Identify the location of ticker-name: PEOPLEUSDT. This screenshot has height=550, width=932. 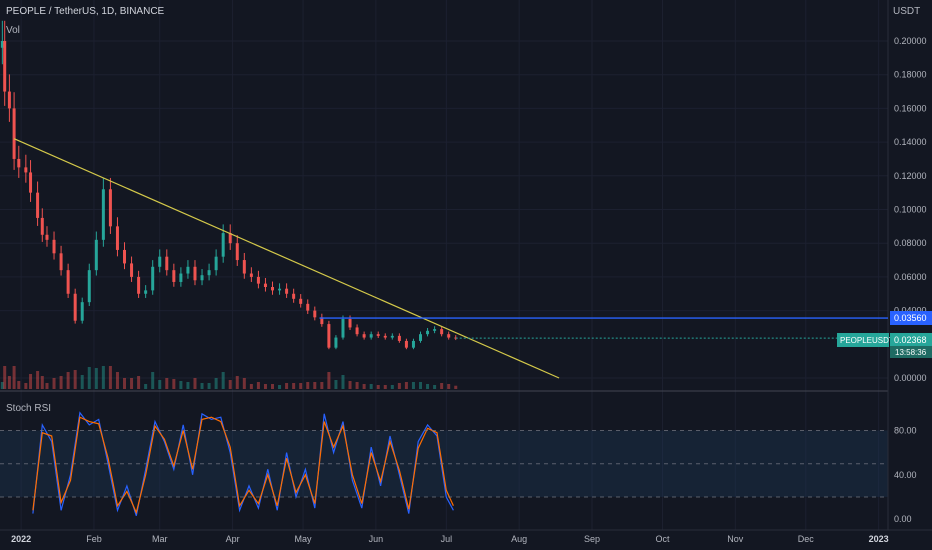
(867, 340).